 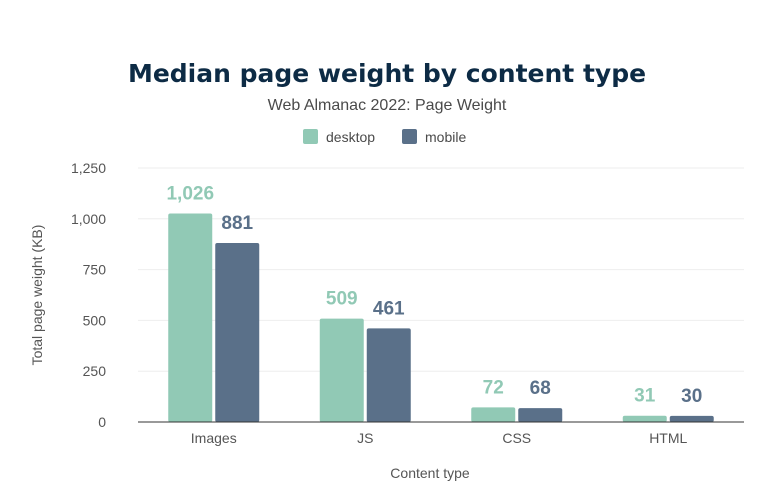 What do you see at coordinates (493, 387) in the screenshot?
I see `data-label-desktop-css: 72` at bounding box center [493, 387].